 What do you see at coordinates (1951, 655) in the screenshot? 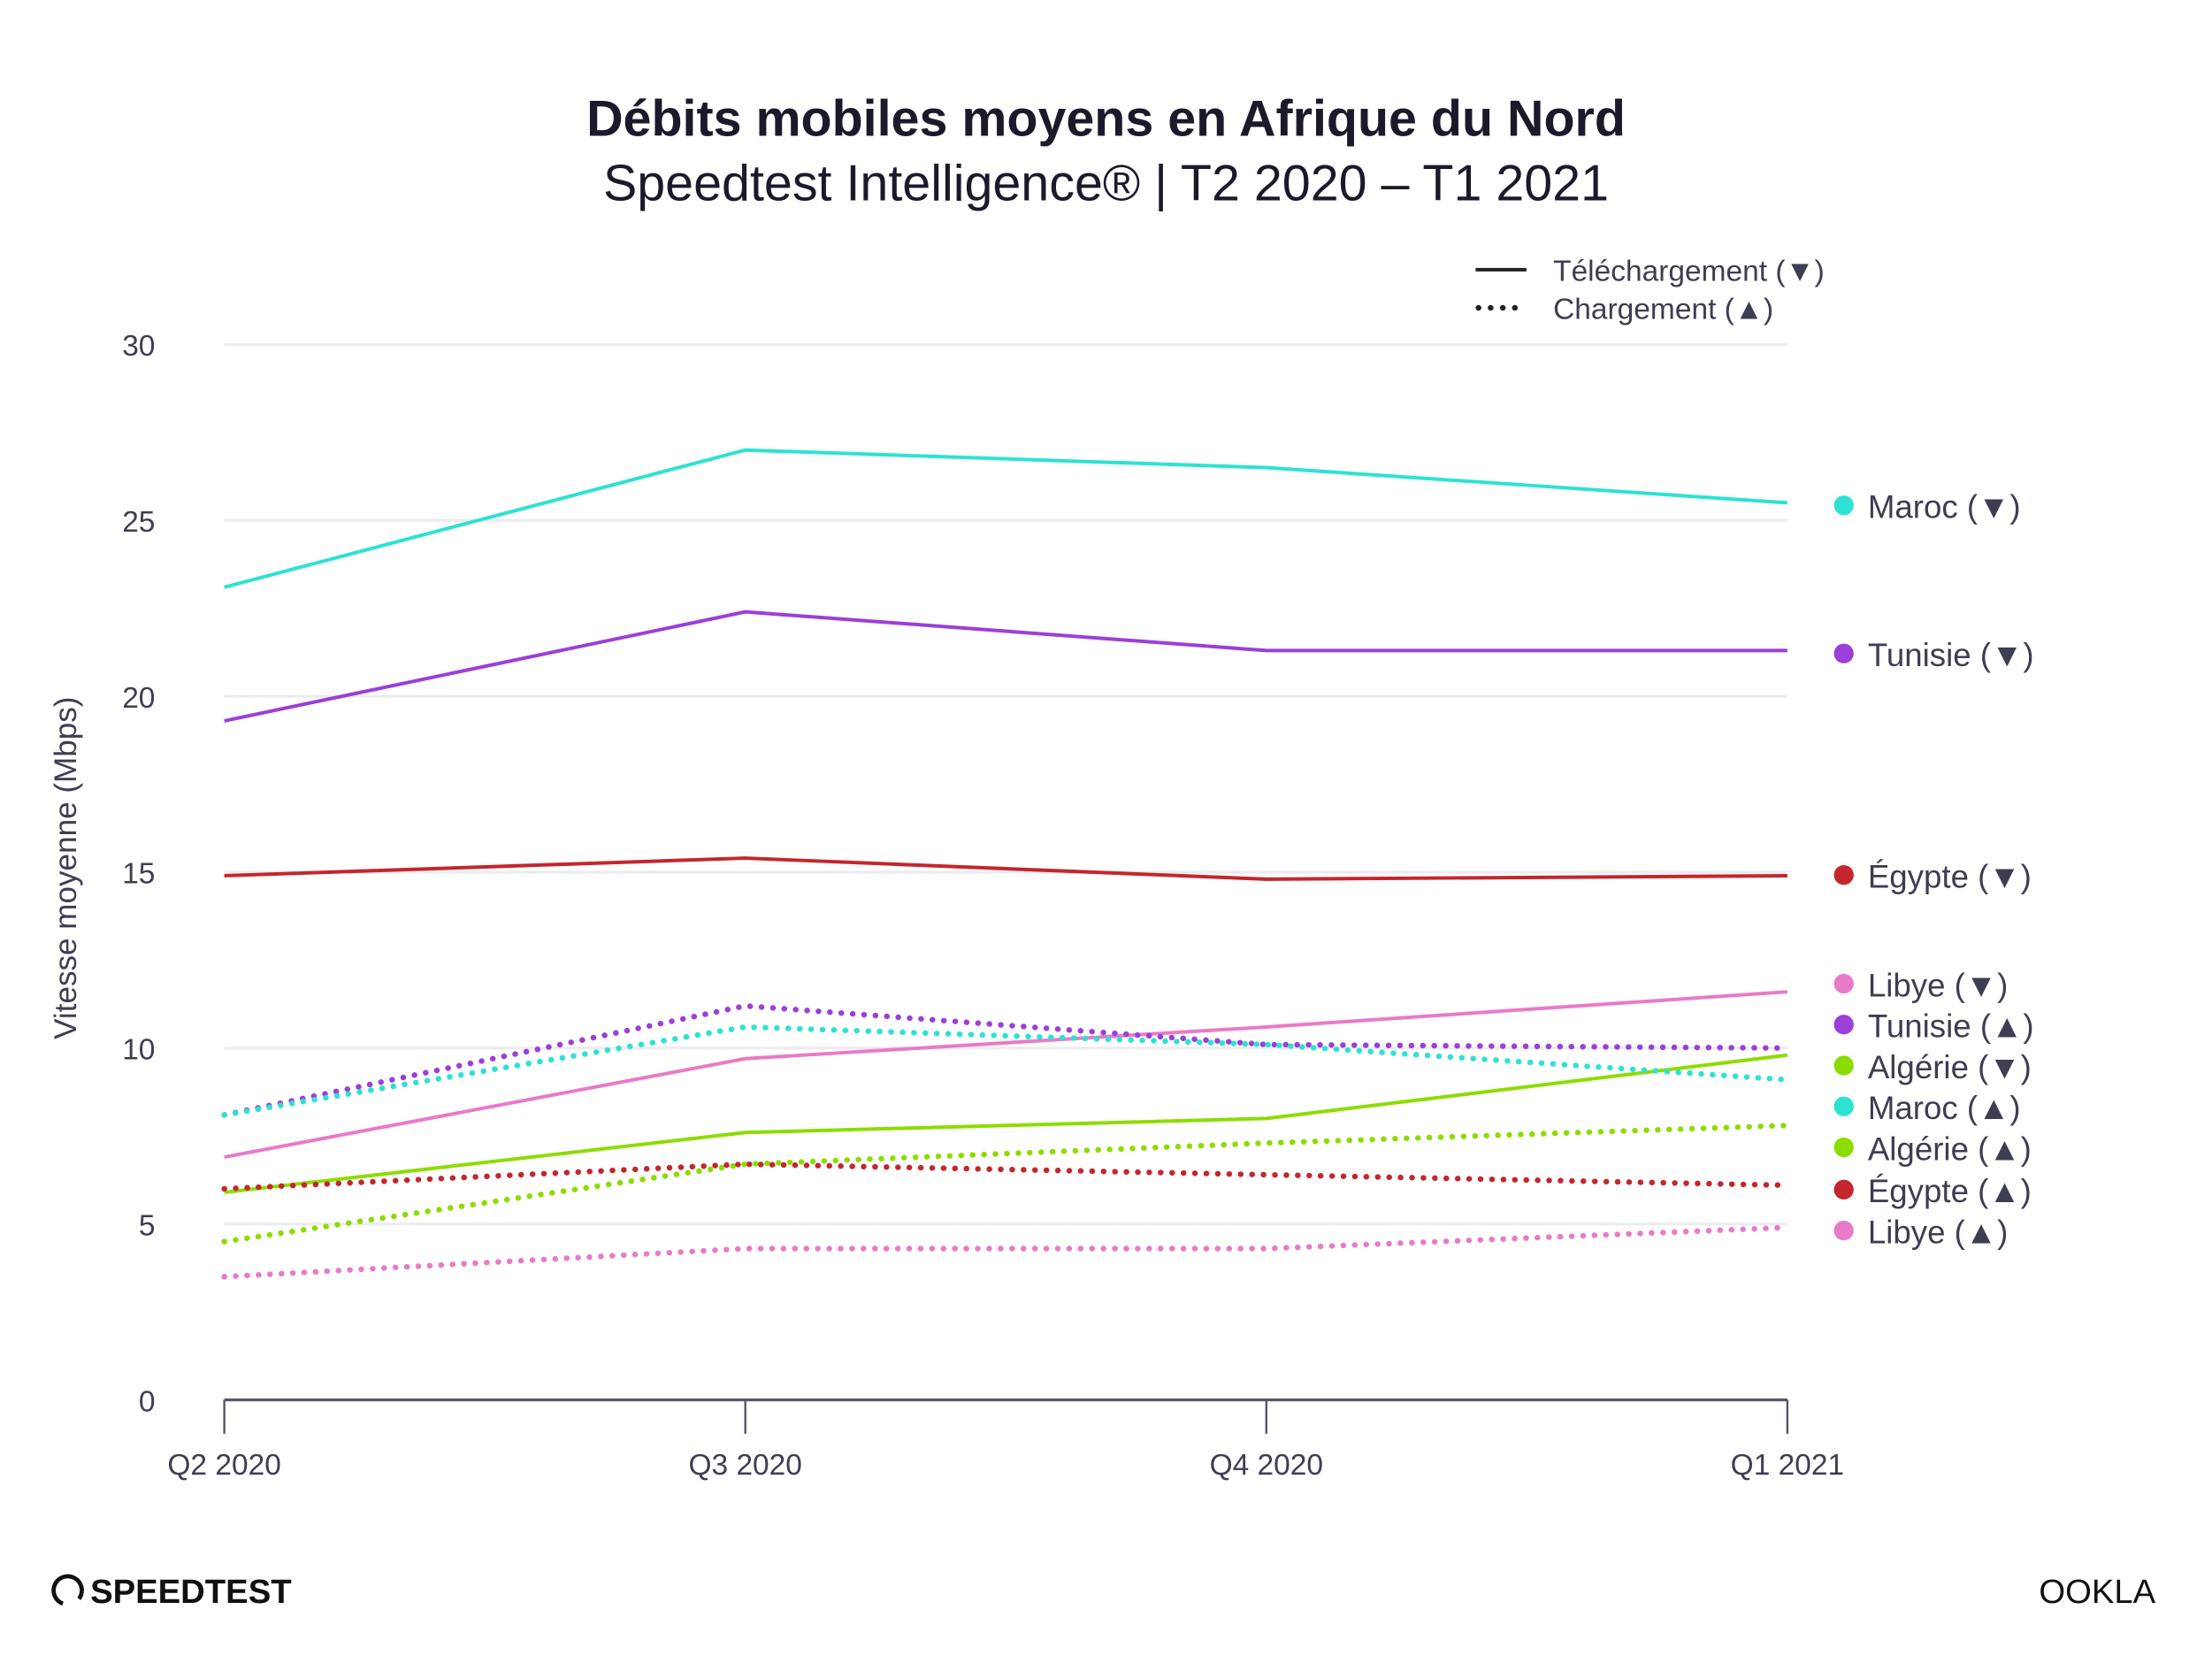
I see `series-label: Tunisie (▼)` at bounding box center [1951, 655].